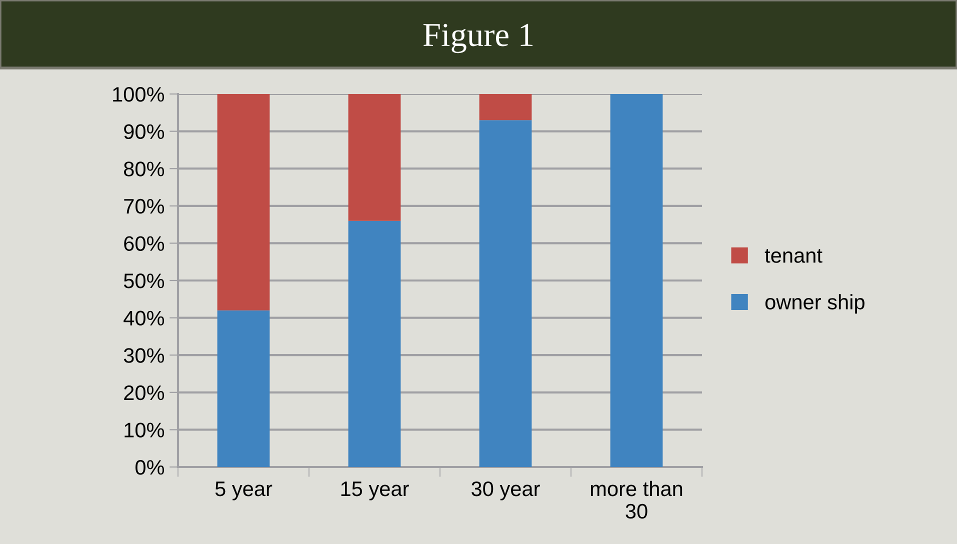 The width and height of the screenshot is (957, 544). What do you see at coordinates (144, 281) in the screenshot?
I see `y-tick-label: 50%` at bounding box center [144, 281].